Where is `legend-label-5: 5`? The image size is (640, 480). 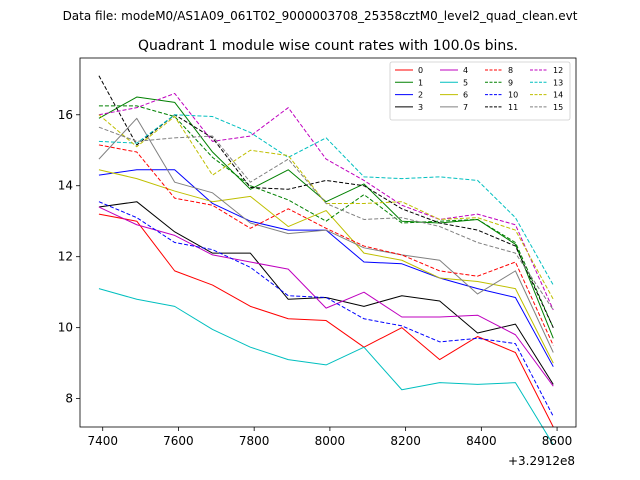
legend-label-5: 5 is located at coordinates (465, 82).